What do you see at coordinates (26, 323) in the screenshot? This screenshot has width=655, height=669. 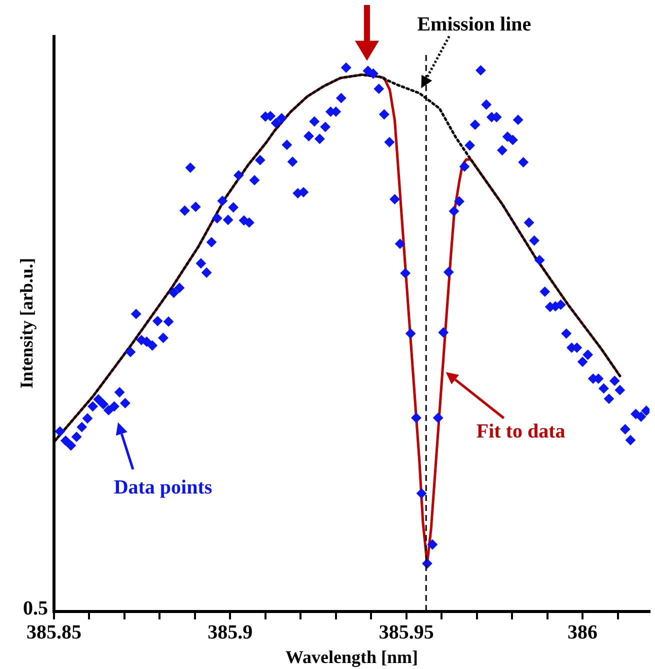 I see `y-axis-title: Intensity [arb.u.]` at bounding box center [26, 323].